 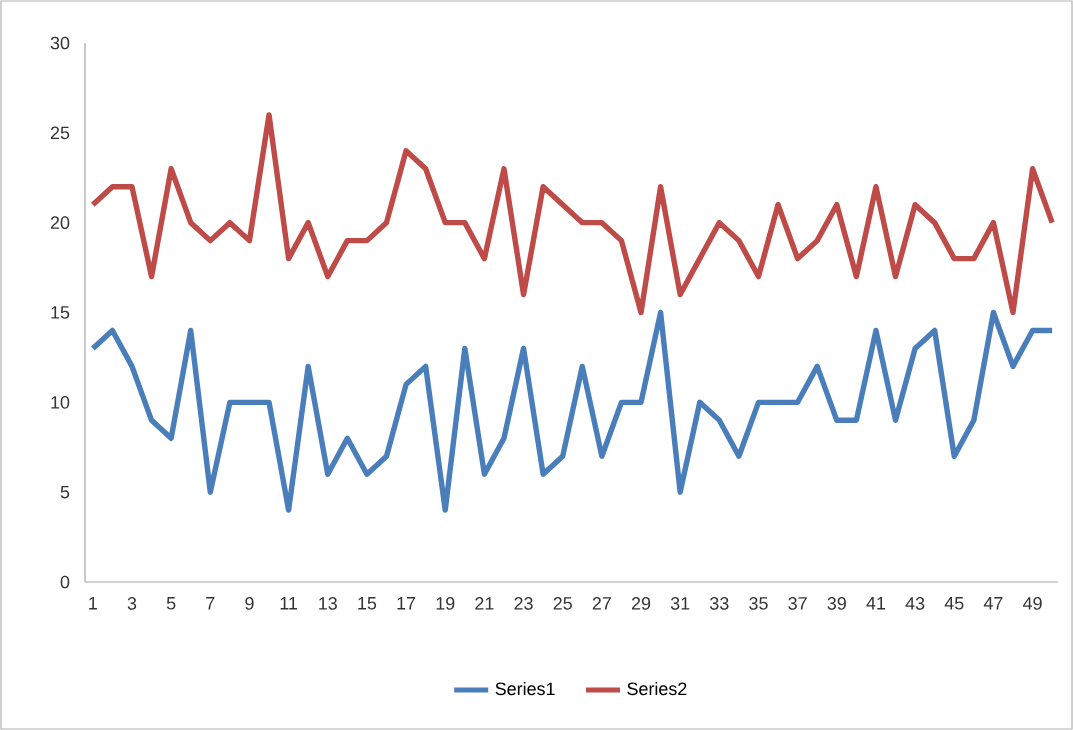 What do you see at coordinates (915, 603) in the screenshot?
I see `x-tick-label: 43` at bounding box center [915, 603].